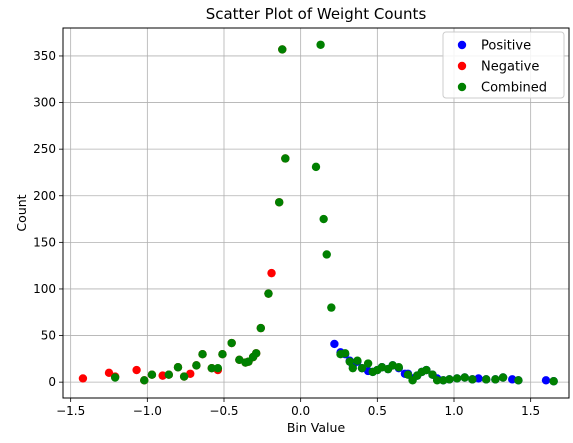 Image resolution: width=573 pixels, height=443 pixels. What do you see at coordinates (453, 411) in the screenshot?
I see `x-tick-label: 1.0` at bounding box center [453, 411].